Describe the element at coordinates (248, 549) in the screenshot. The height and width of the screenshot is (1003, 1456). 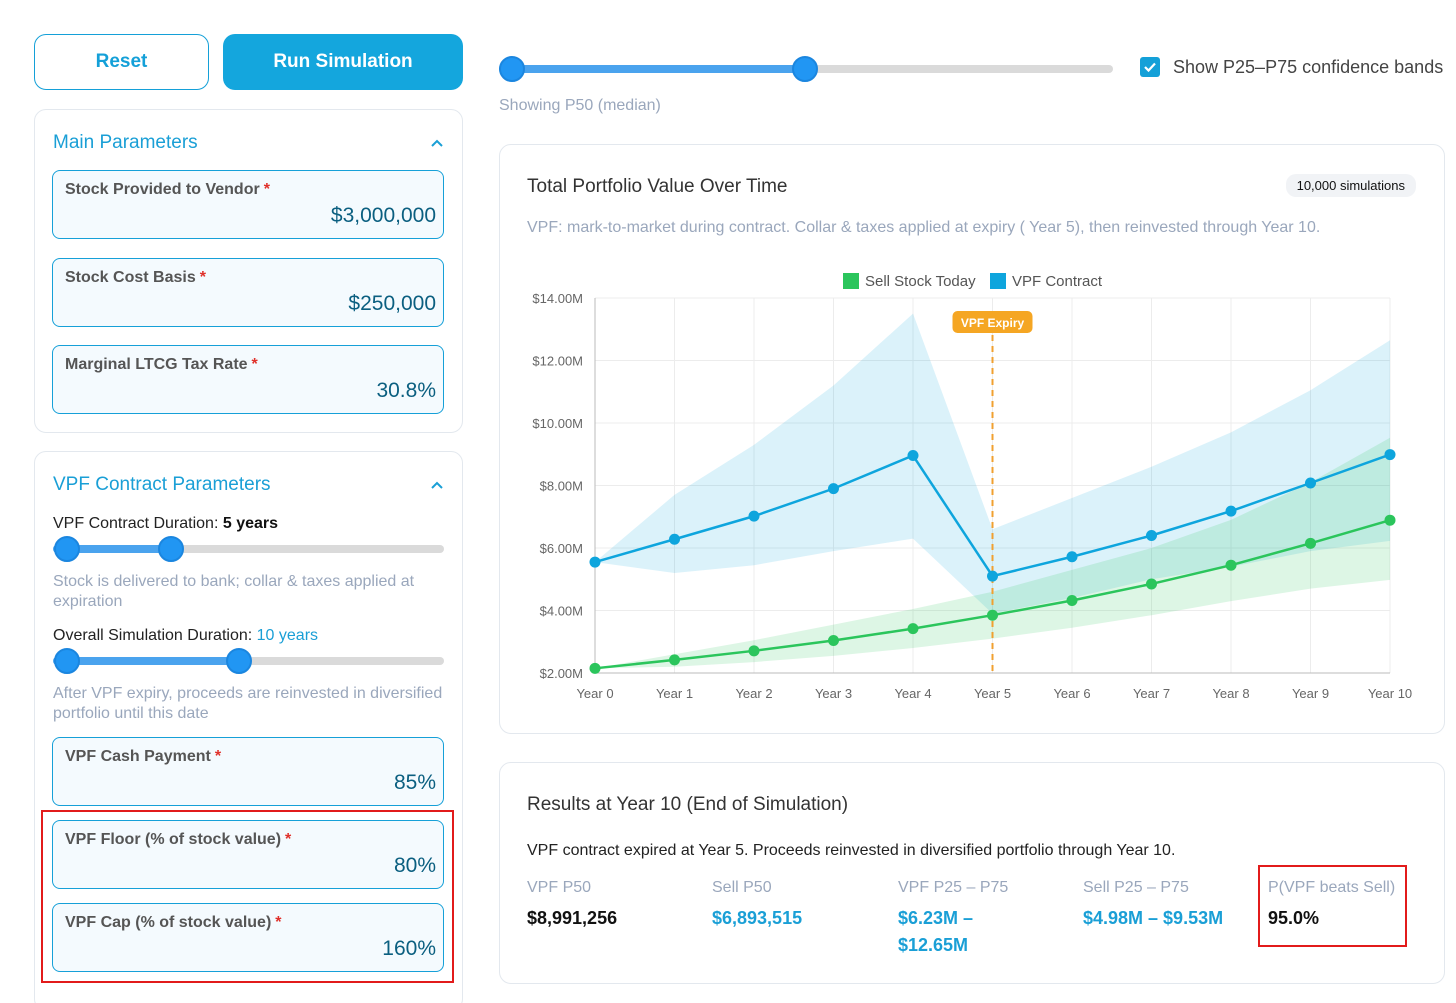
I see `contract-duration-slider` at that location.